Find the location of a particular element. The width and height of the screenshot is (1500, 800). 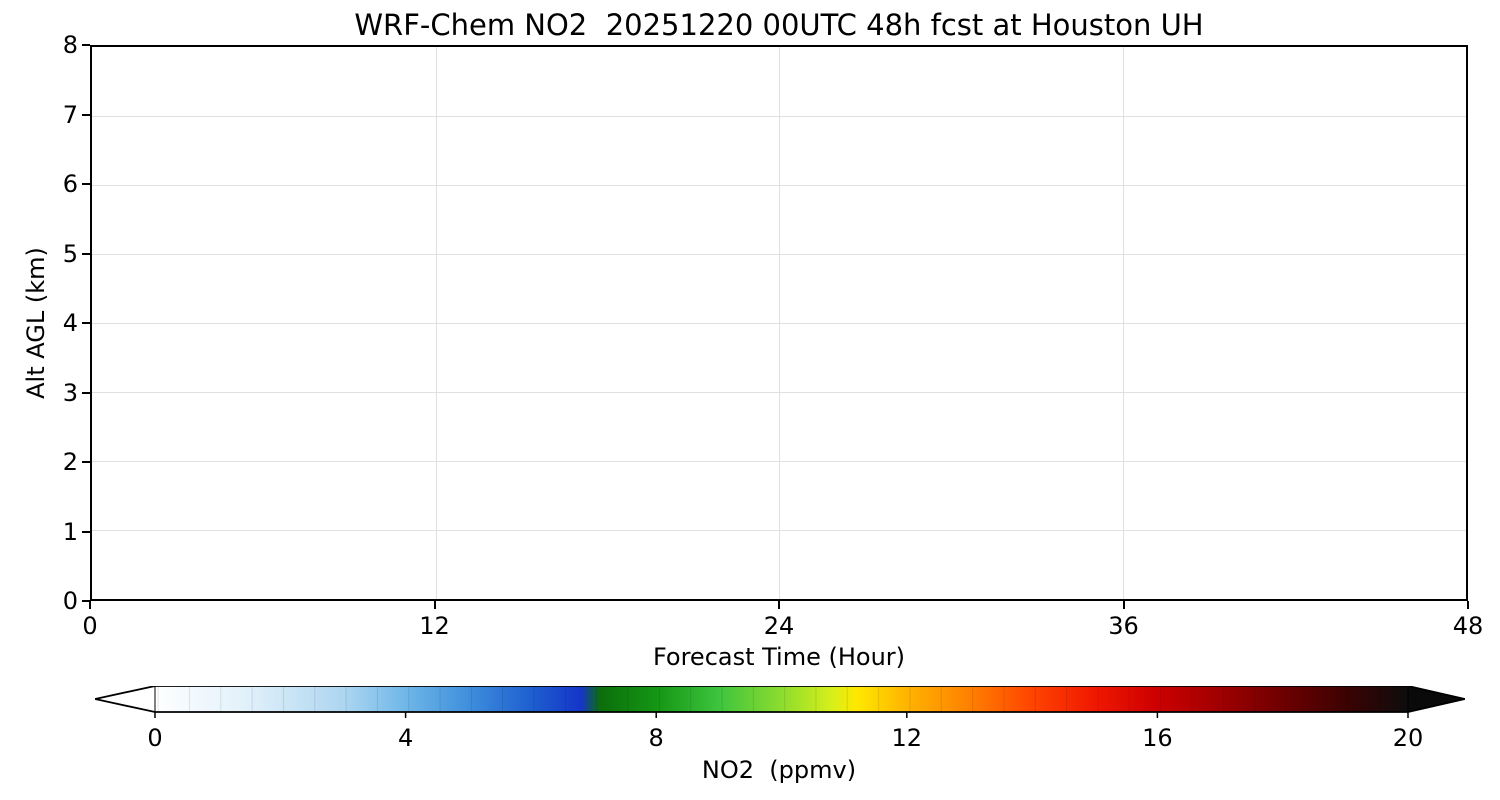

colorbar-tick-label: 16 is located at coordinates (1157, 738).